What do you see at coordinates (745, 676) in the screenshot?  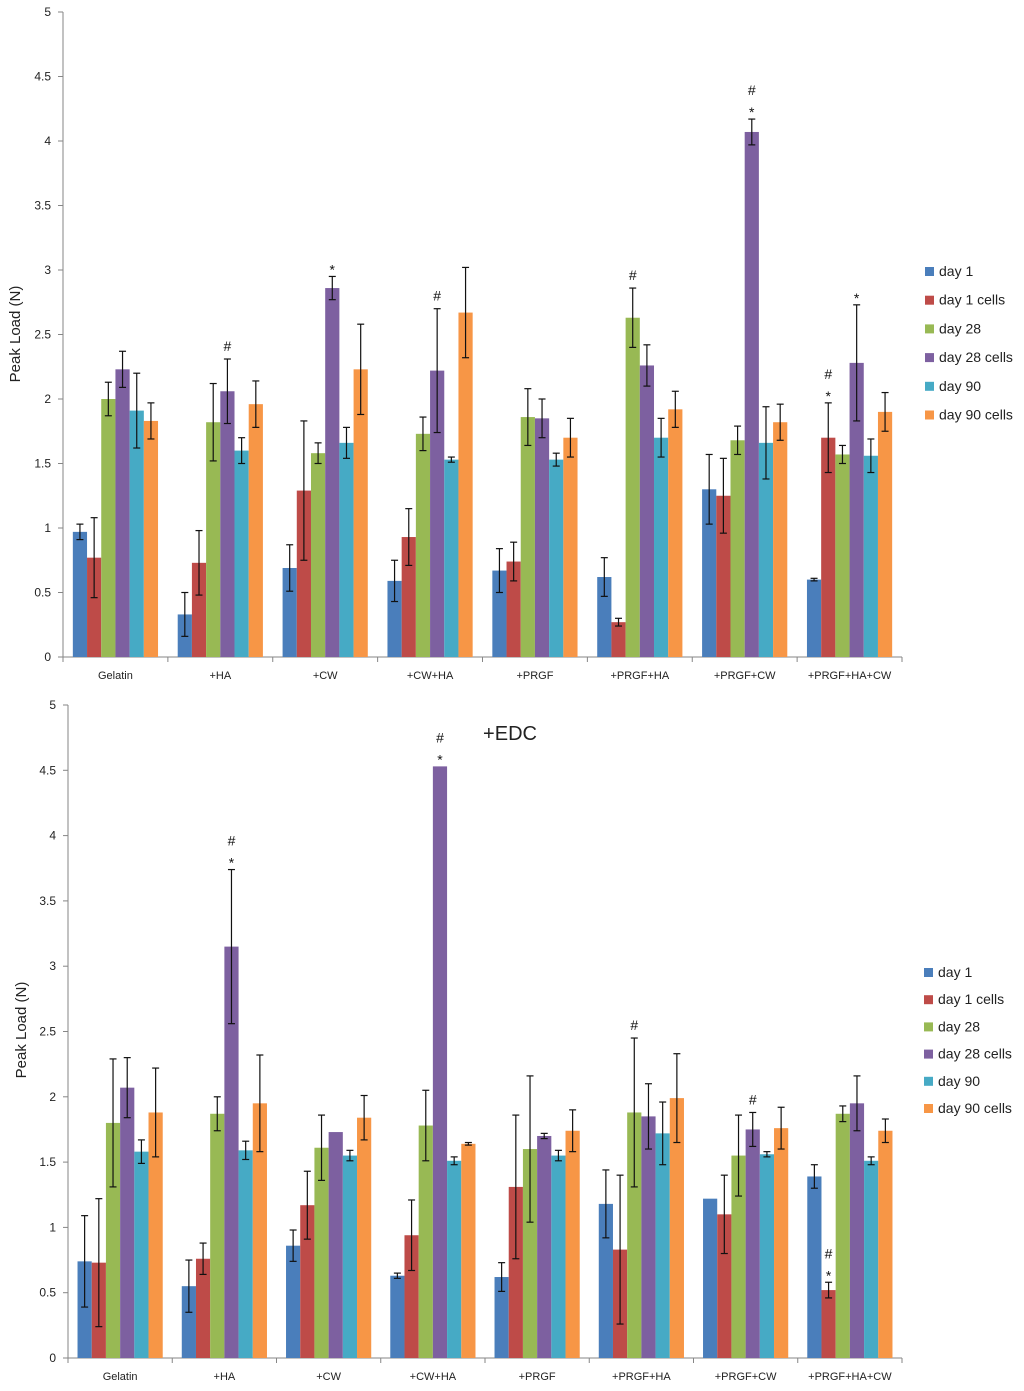 I see `x-tick-label: +PRGF+CW` at bounding box center [745, 676].